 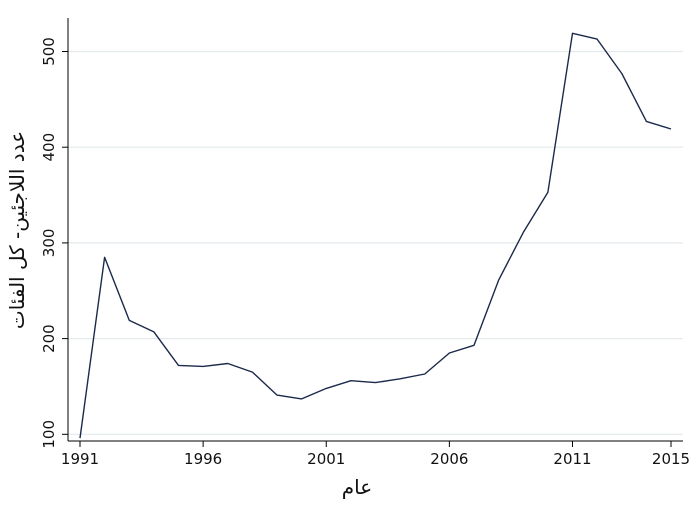 What do you see at coordinates (572, 459) in the screenshot?
I see `x-tick-label: 2011` at bounding box center [572, 459].